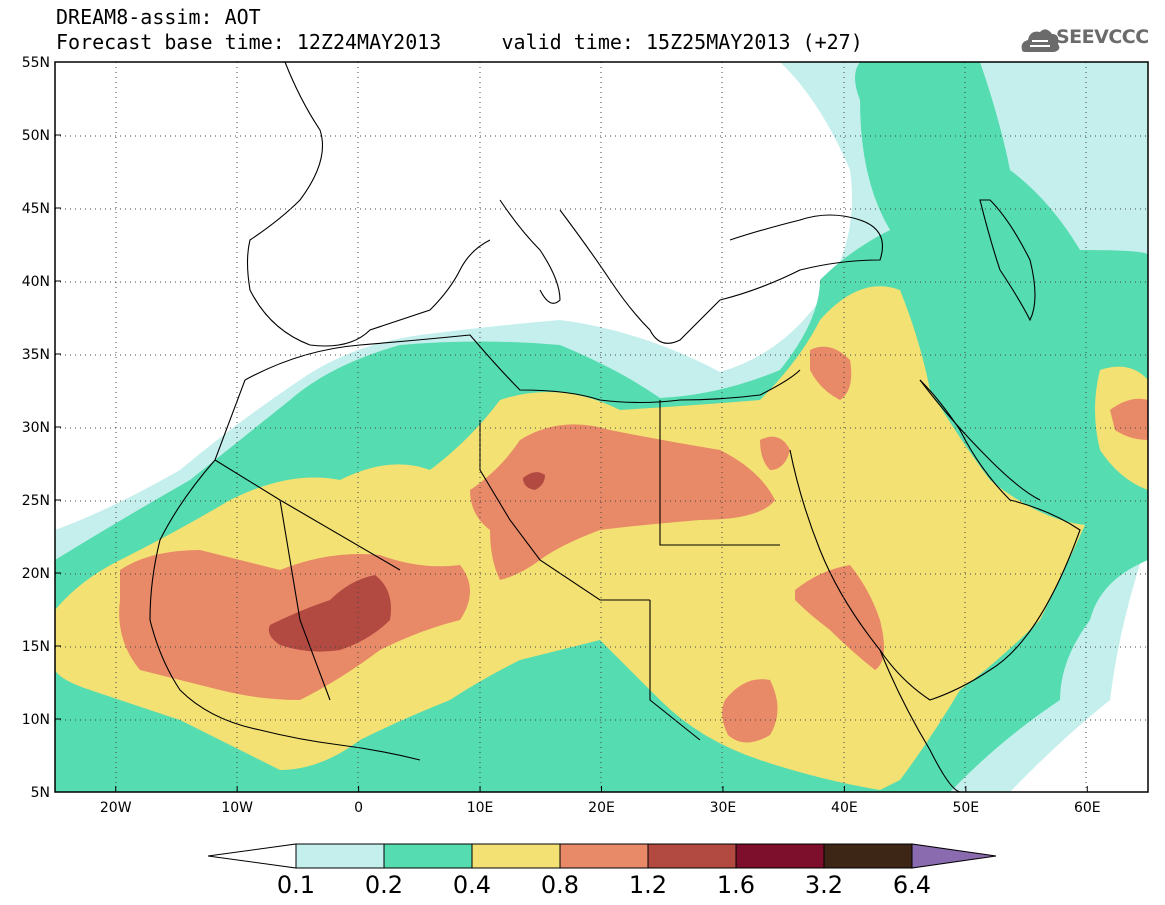 Image resolution: width=1165 pixels, height=905 pixels. Describe the element at coordinates (560, 885) in the screenshot. I see `colorbar-label: 0.8` at that location.